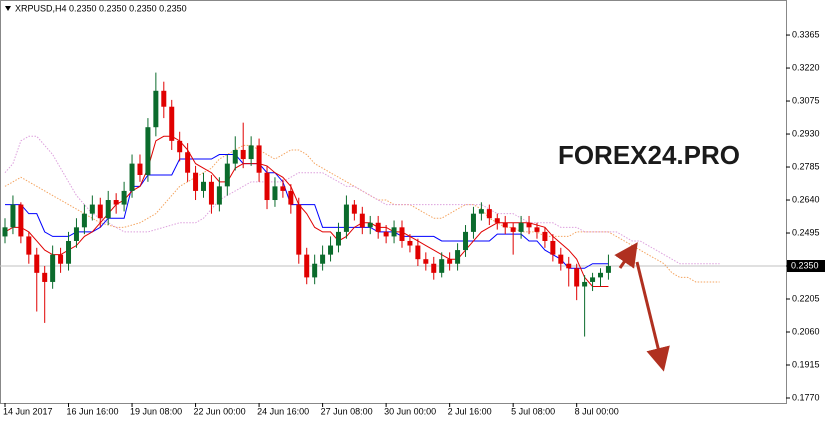 This screenshot has width=830, height=423. What do you see at coordinates (806, 364) in the screenshot?
I see `y-tick-label: 0.1915` at bounding box center [806, 364].